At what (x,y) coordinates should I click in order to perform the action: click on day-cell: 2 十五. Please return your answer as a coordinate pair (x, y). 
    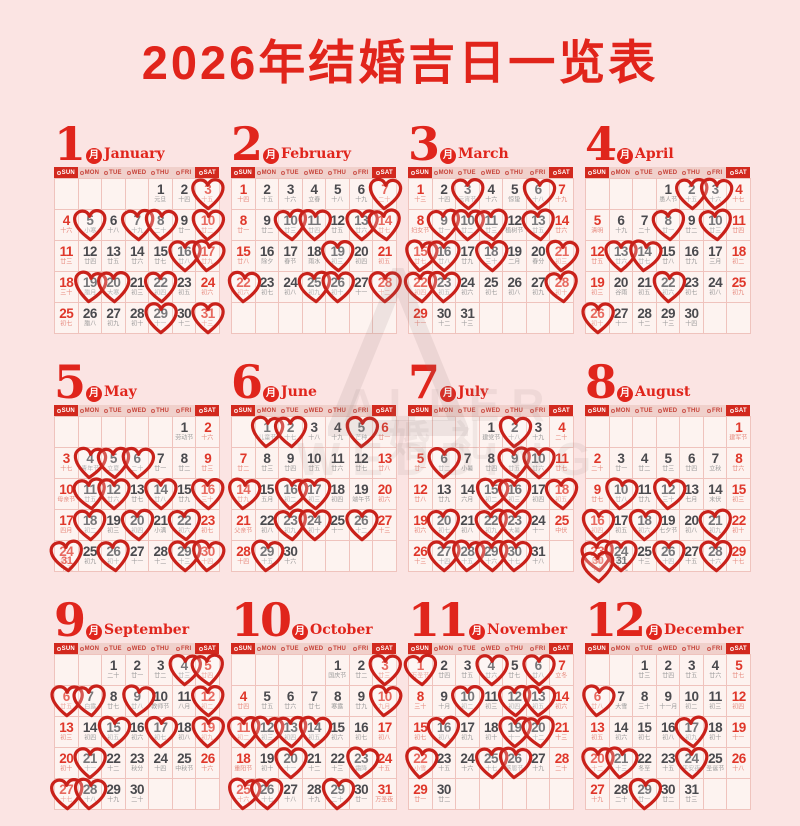
    Looking at the image, I should click on (267, 194).